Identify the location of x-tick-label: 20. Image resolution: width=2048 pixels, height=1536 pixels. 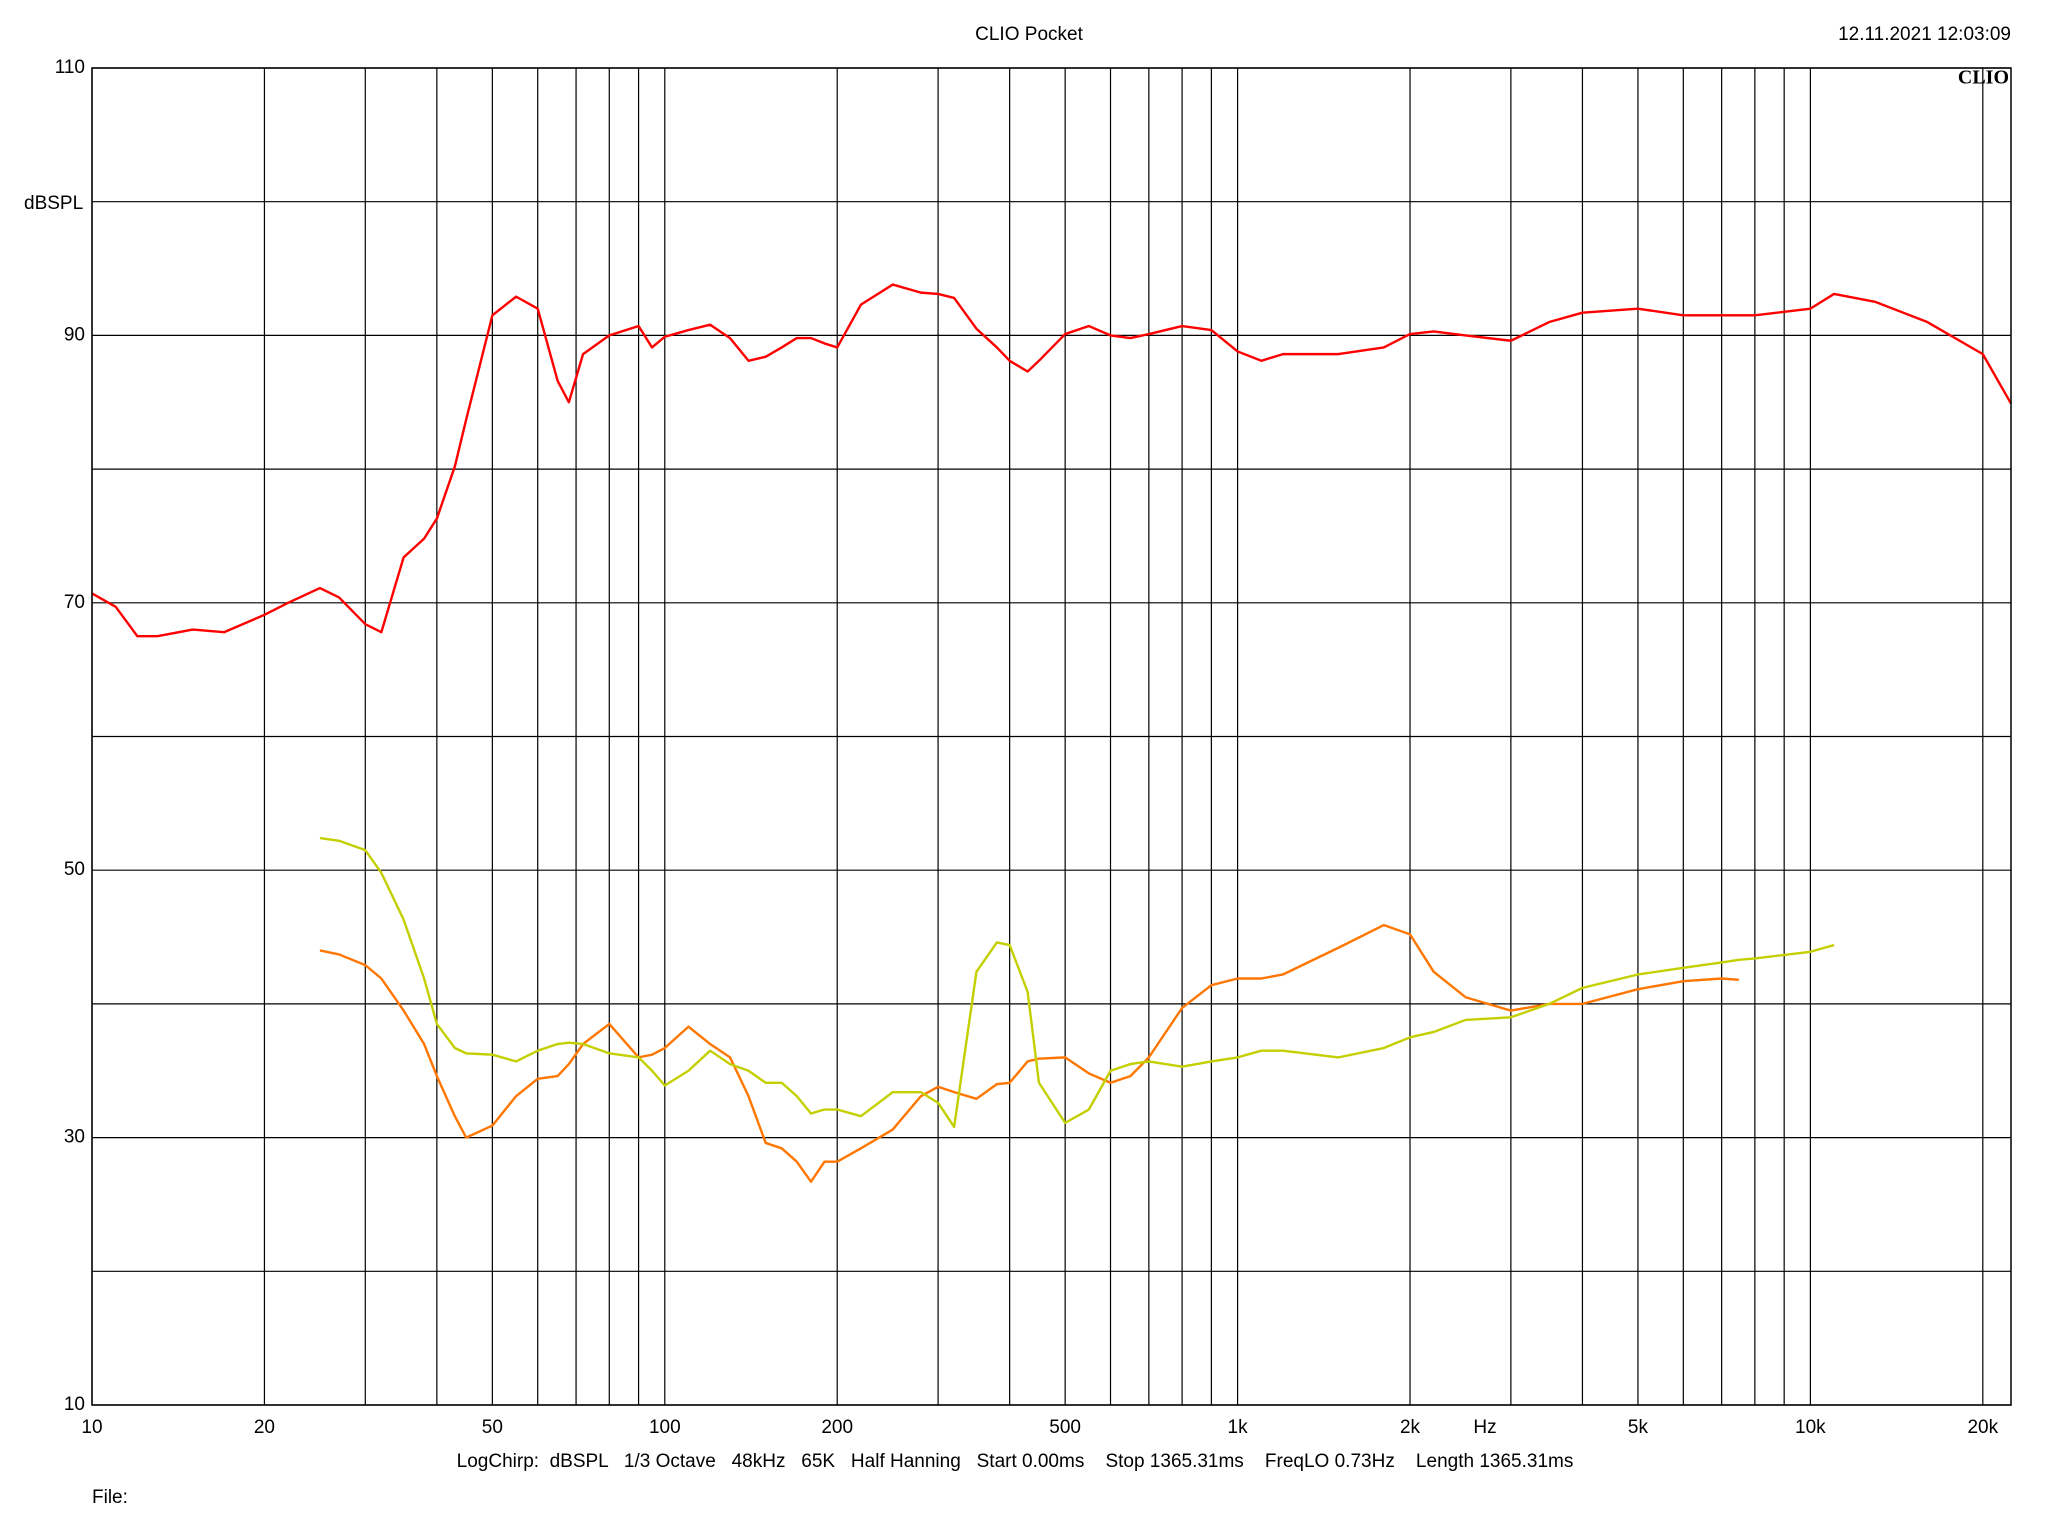
(264, 1427).